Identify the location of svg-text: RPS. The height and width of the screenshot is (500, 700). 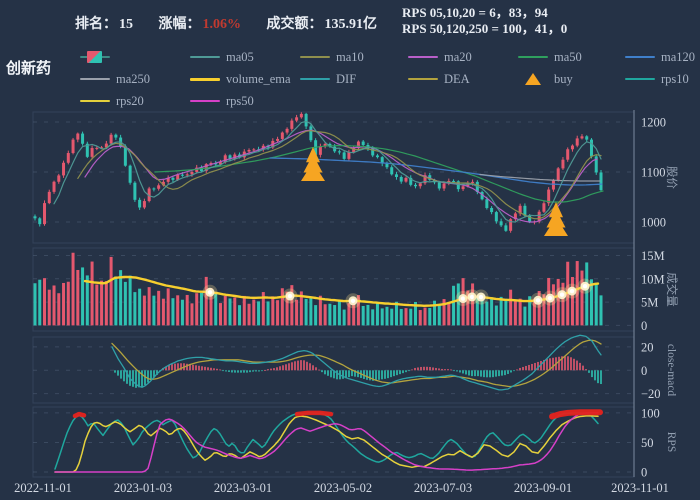
(671, 442).